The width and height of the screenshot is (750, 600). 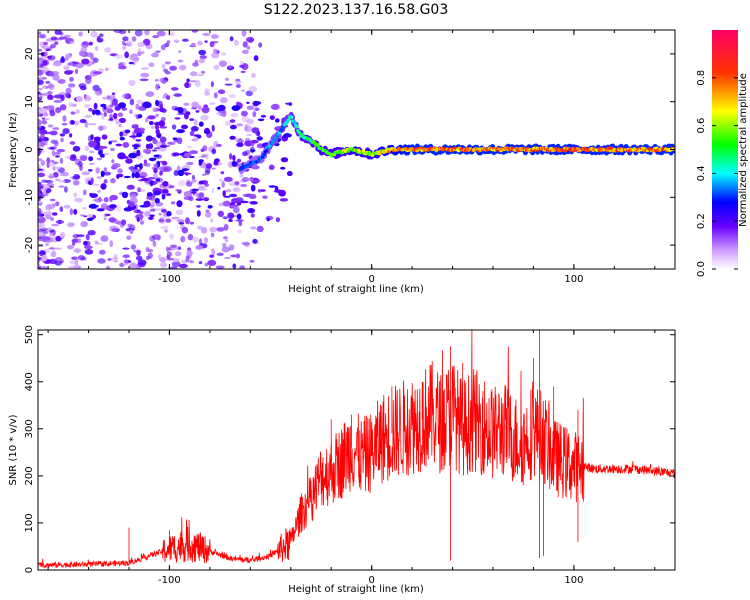 What do you see at coordinates (169, 580) in the screenshot?
I see `x-tick-label: -100` at bounding box center [169, 580].